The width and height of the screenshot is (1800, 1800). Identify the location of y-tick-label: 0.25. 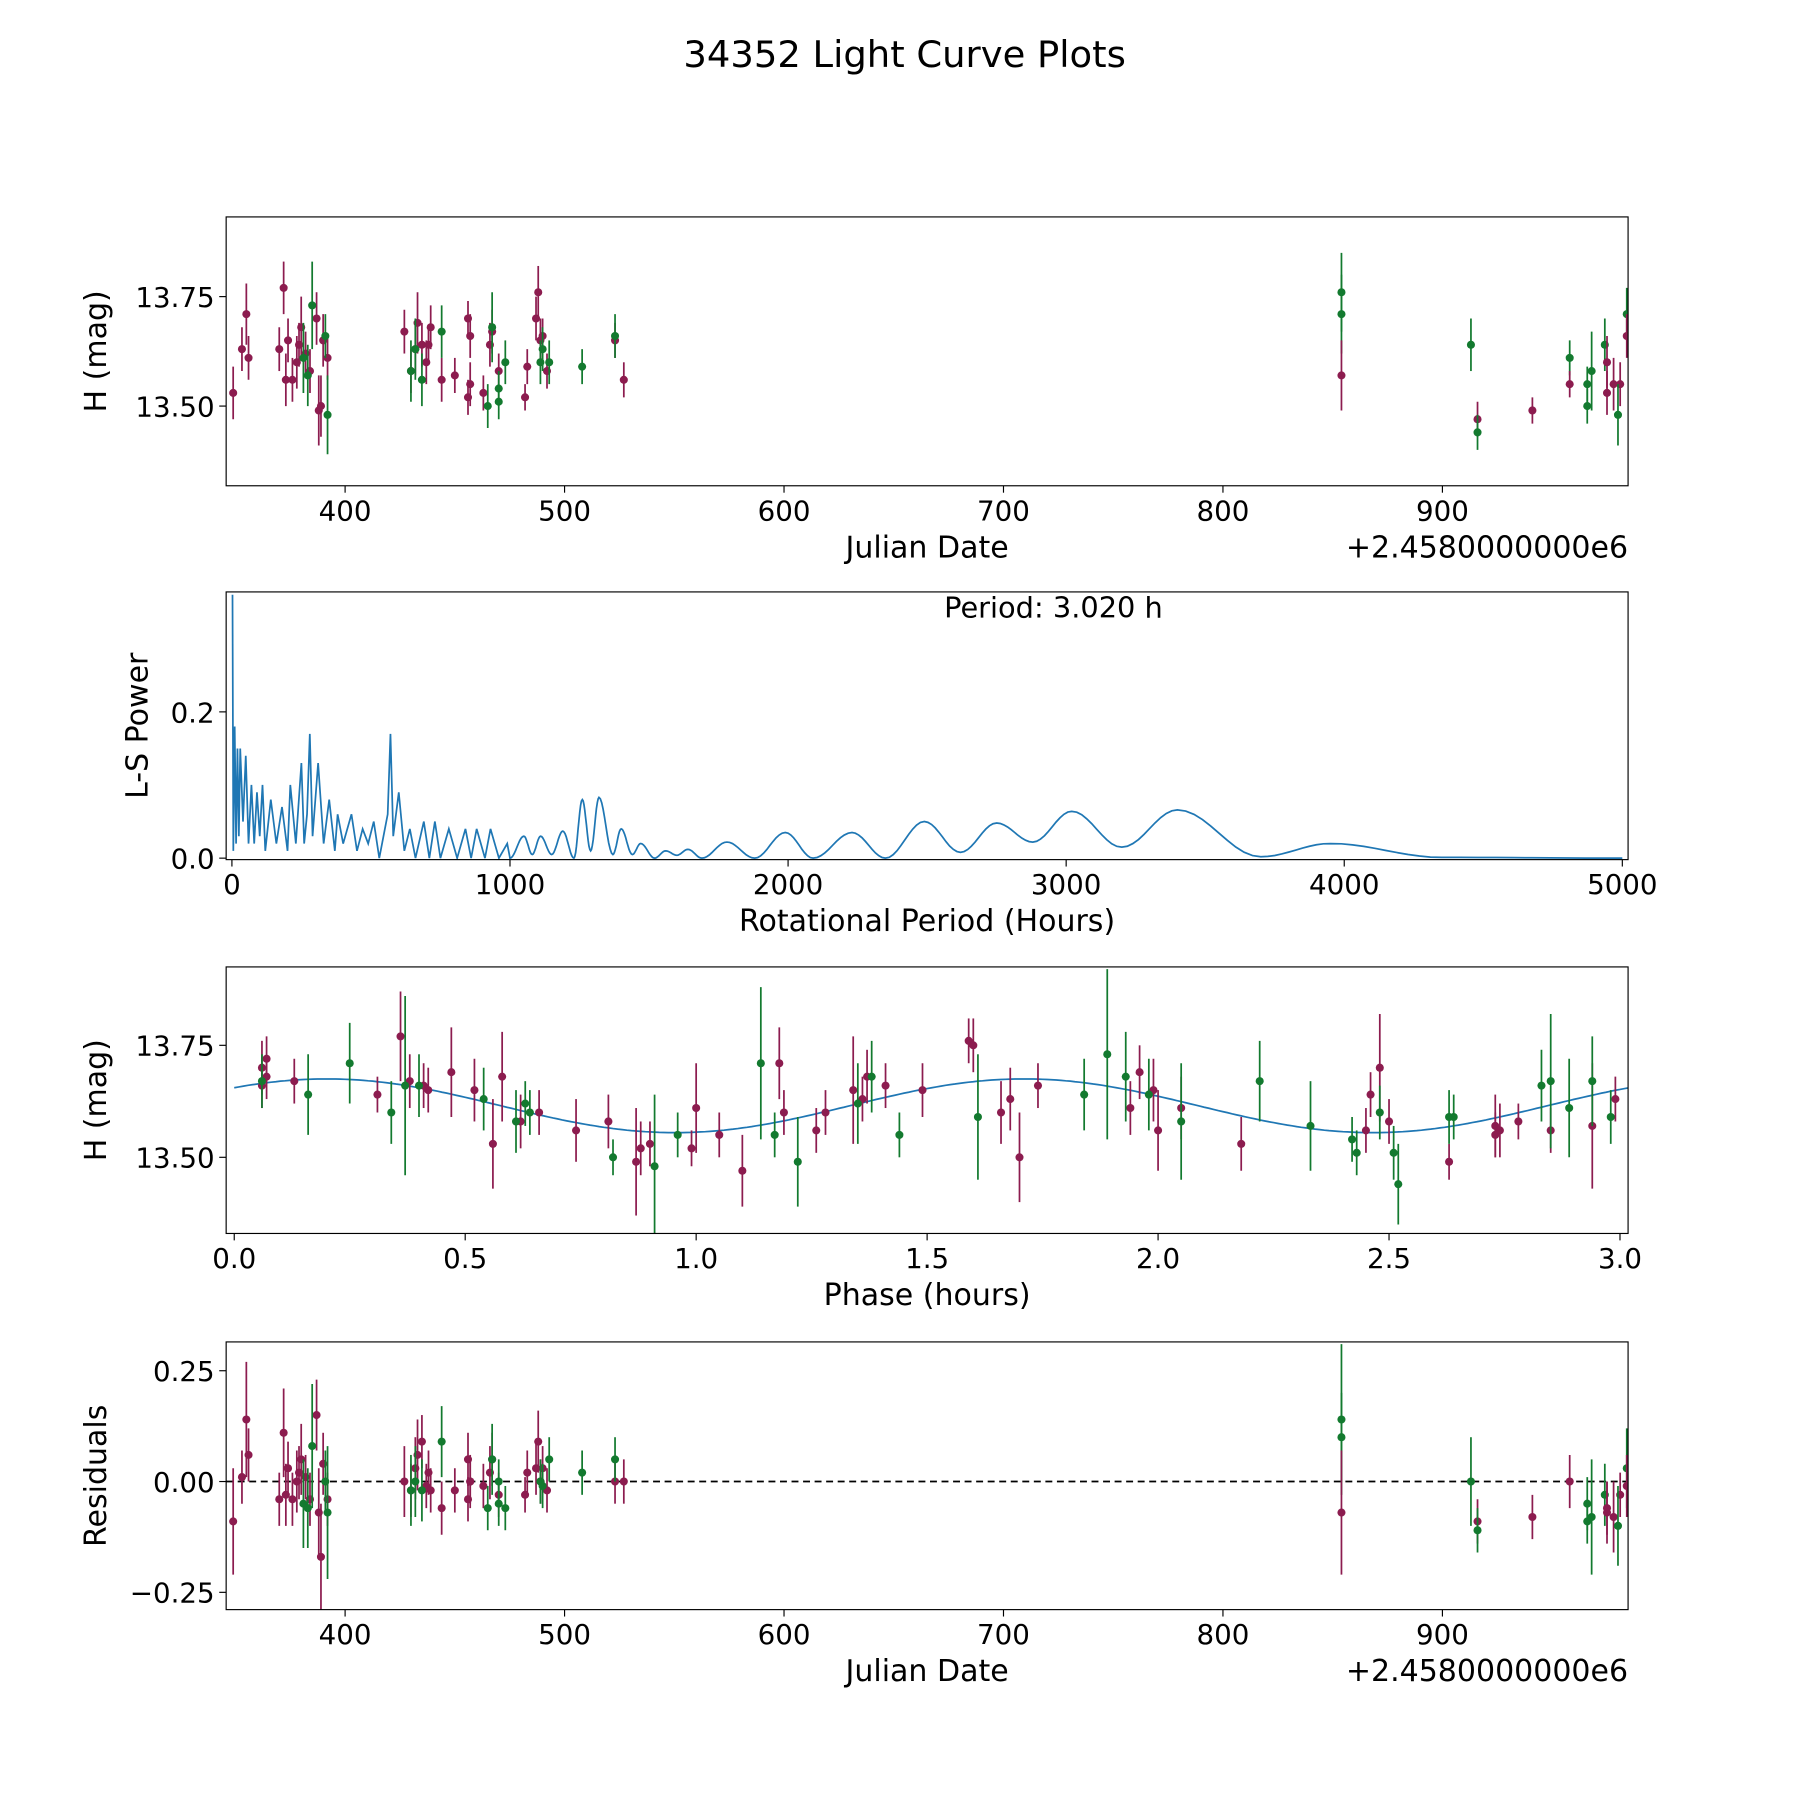
(184, 1371).